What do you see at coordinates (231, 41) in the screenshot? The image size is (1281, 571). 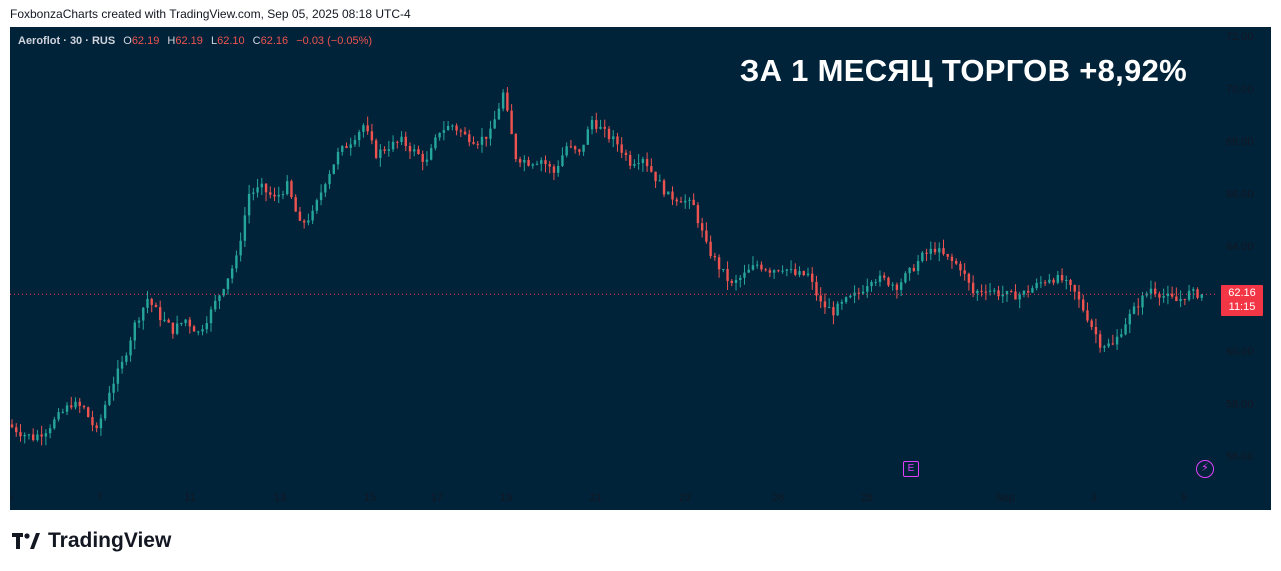 I see `low-value: 62.10` at bounding box center [231, 41].